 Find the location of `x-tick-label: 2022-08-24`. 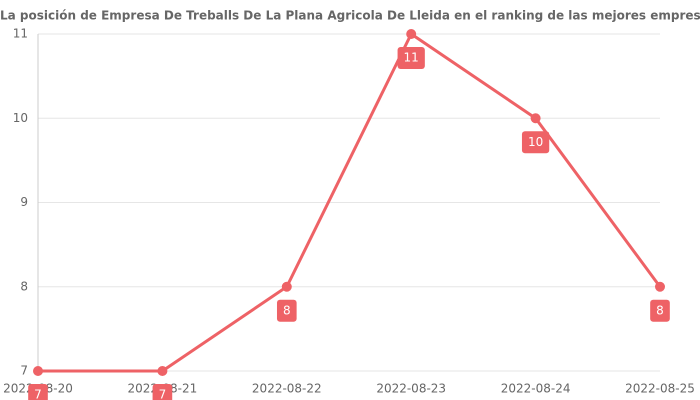

x-tick-label: 2022-08-24 is located at coordinates (536, 389).